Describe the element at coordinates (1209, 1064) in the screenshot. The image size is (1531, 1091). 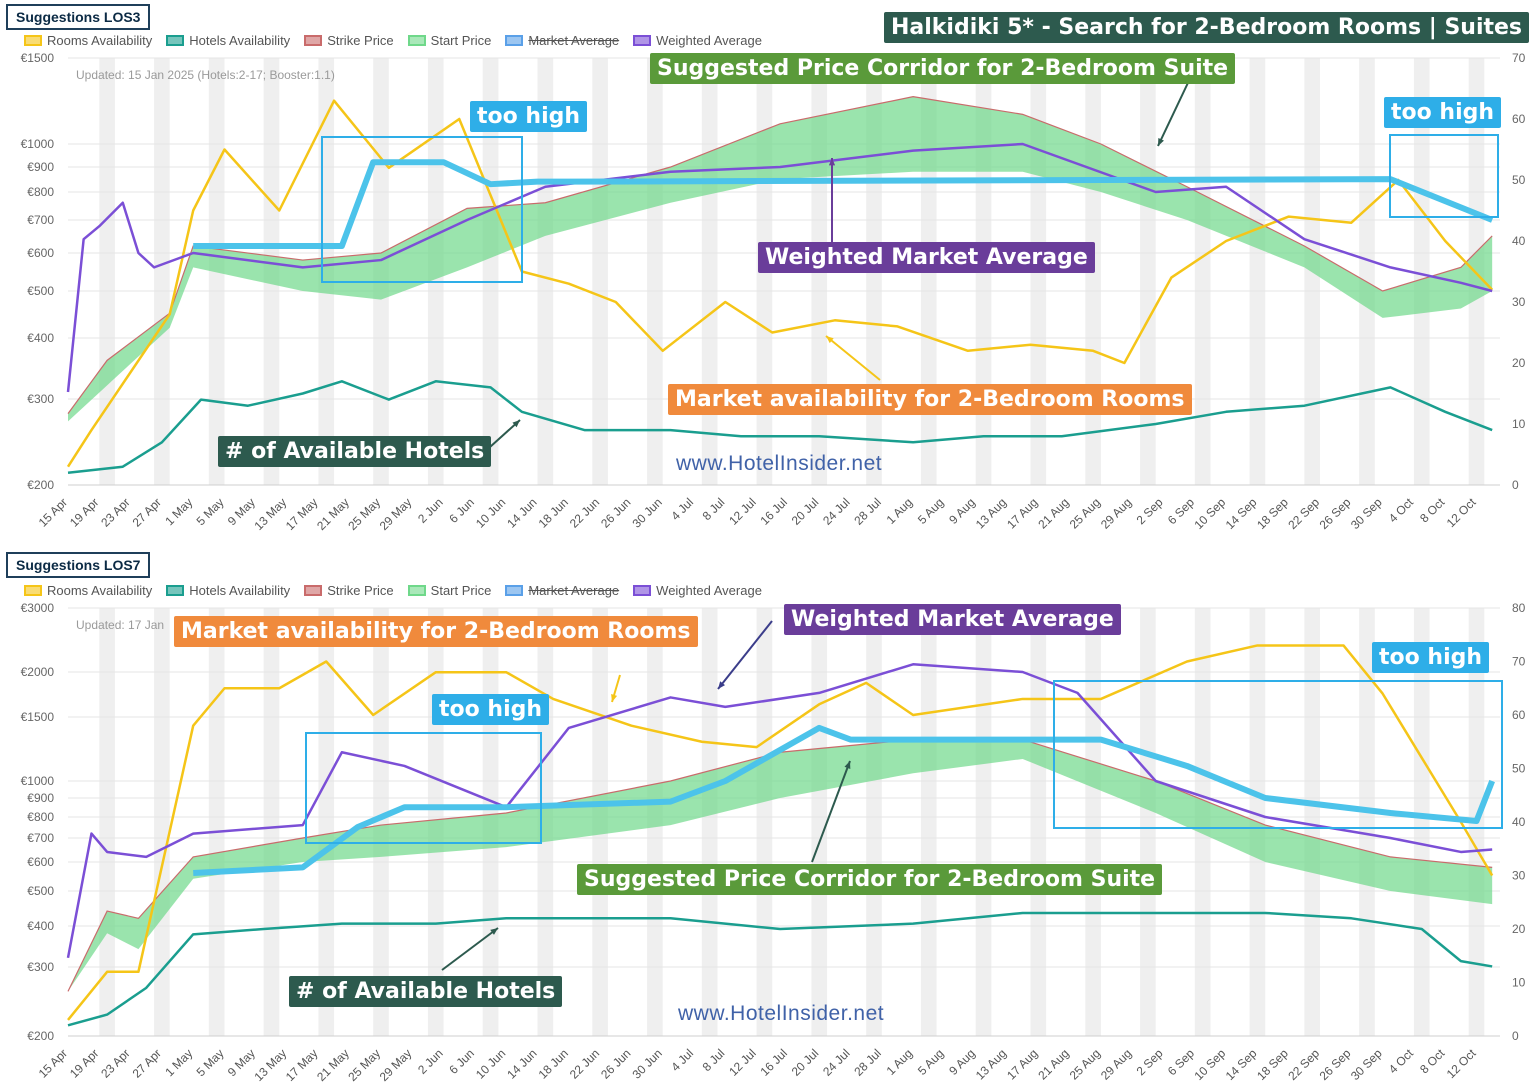
I see `x-tick-label: 10 Sep` at that location.